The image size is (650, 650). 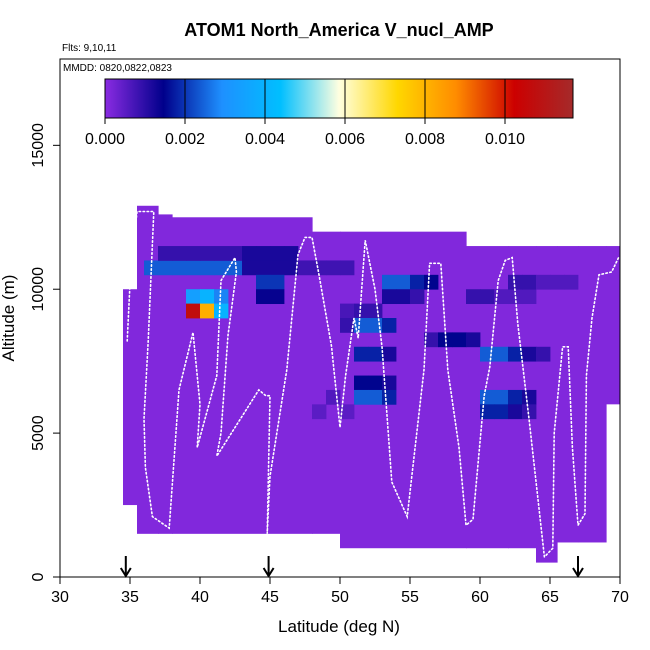 I want to click on colorbar-tick-label: 0.008, so click(x=425, y=139).